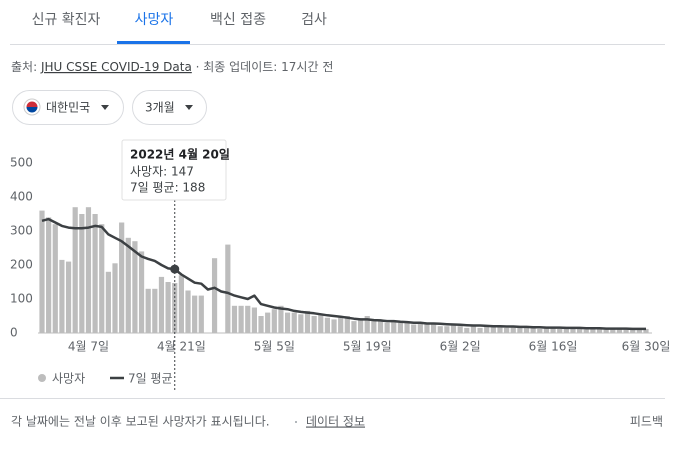 Image resolution: width=690 pixels, height=452 pixels. Describe the element at coordinates (68, 379) in the screenshot. I see `legend-label: 사망자` at that location.